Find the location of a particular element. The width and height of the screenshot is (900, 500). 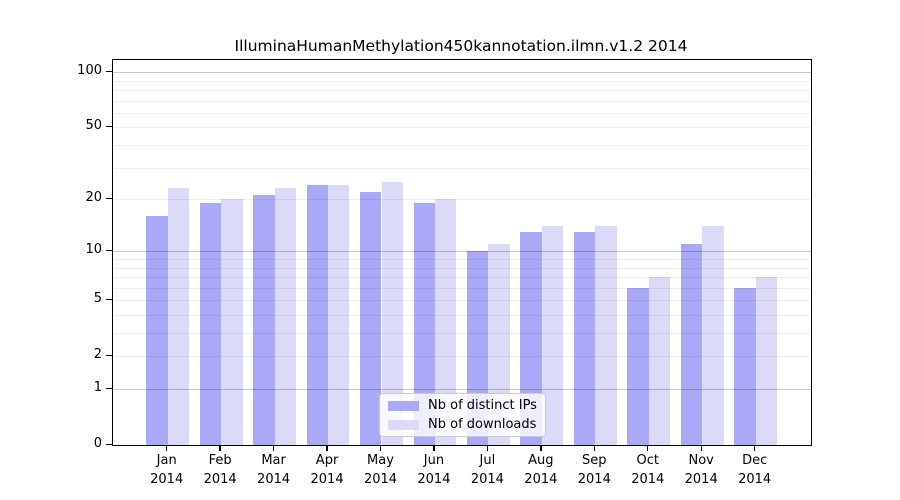

x-tick-label: Jan 2014 is located at coordinates (167, 470).